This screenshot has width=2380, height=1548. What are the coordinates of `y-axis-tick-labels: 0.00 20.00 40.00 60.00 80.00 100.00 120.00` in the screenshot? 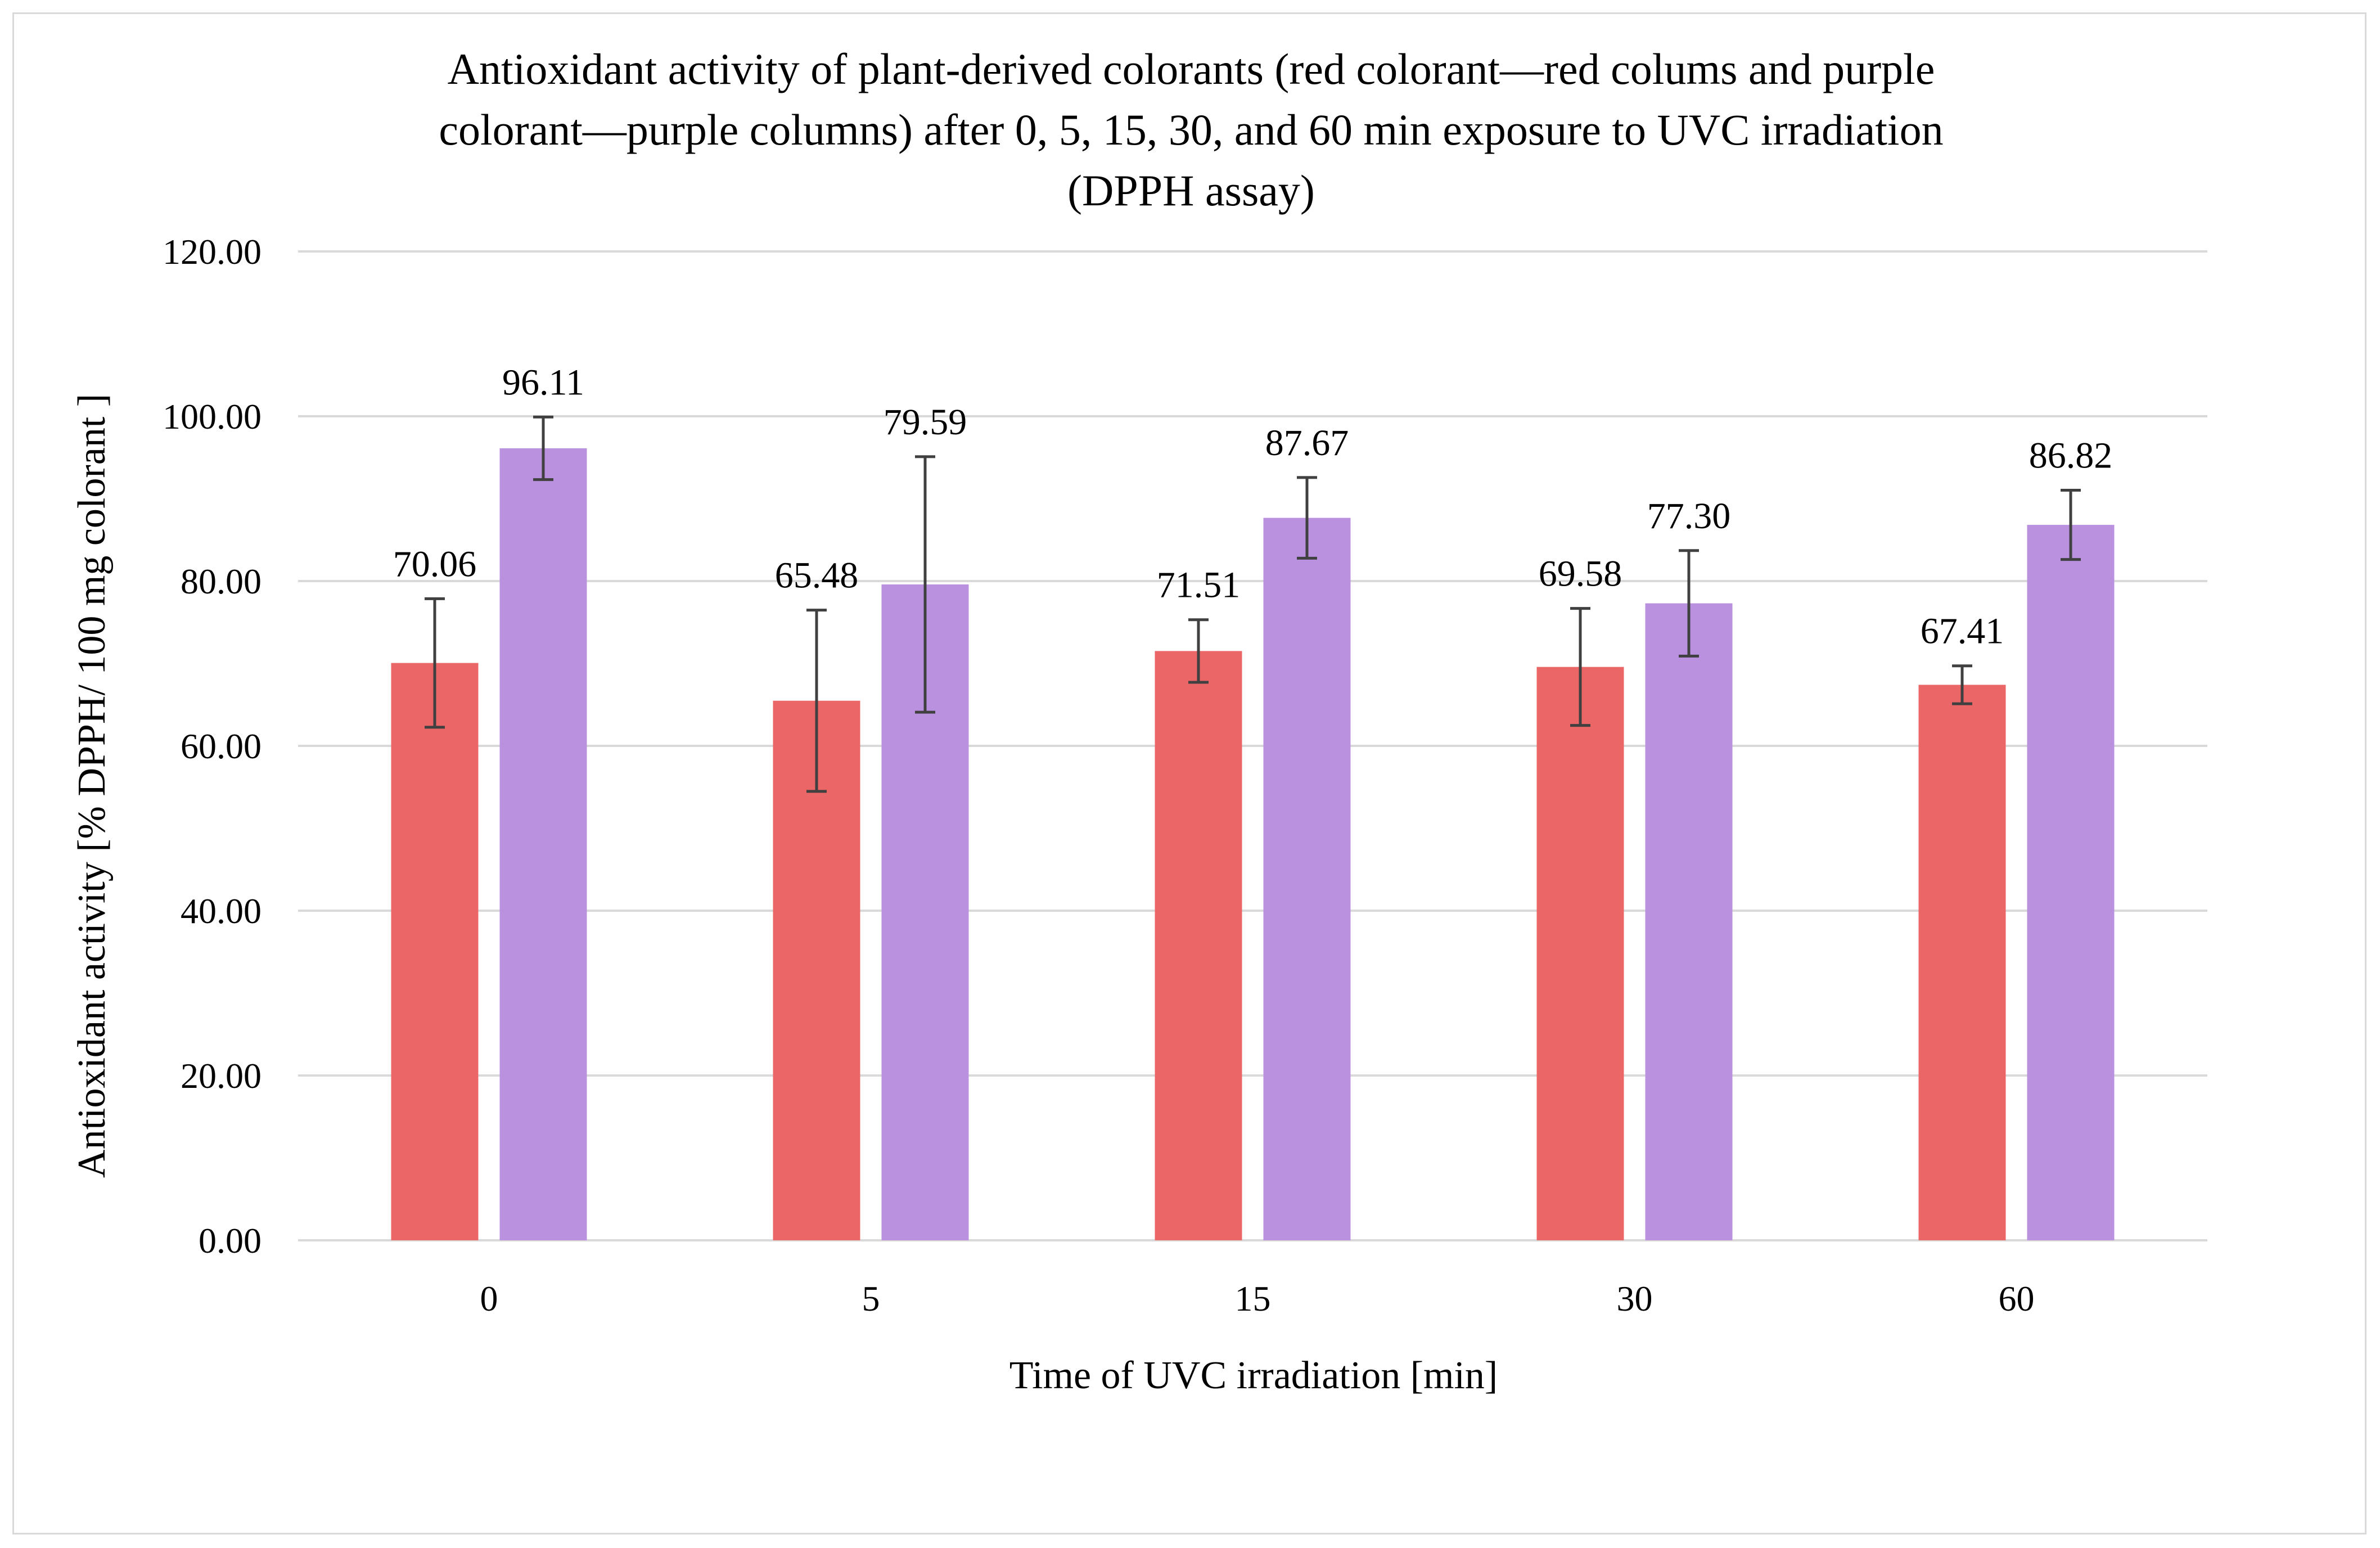 It's located at (212, 746).